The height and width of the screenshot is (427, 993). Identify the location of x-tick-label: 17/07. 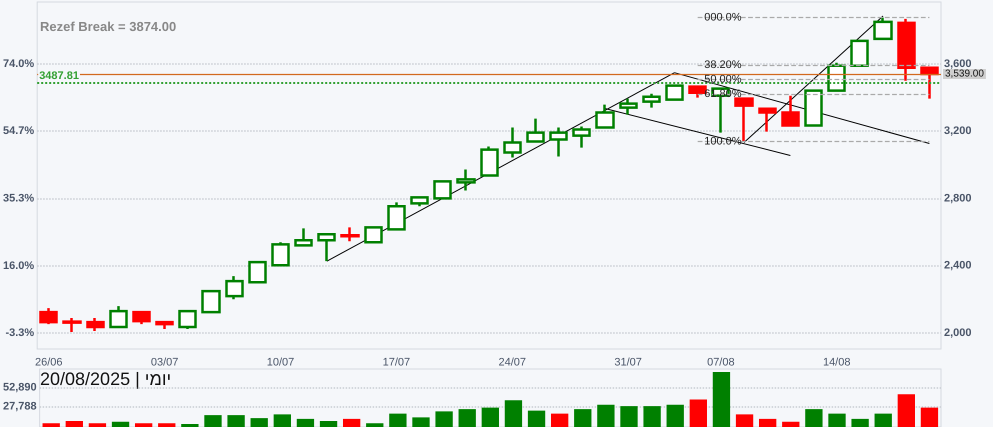
(396, 362).